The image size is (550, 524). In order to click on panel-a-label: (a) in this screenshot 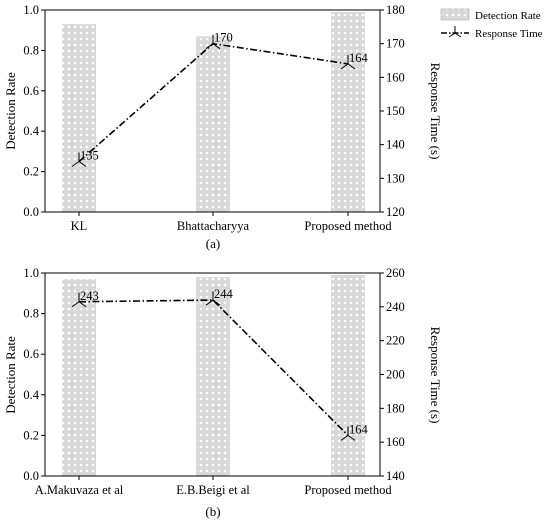, I will do `click(213, 243)`.